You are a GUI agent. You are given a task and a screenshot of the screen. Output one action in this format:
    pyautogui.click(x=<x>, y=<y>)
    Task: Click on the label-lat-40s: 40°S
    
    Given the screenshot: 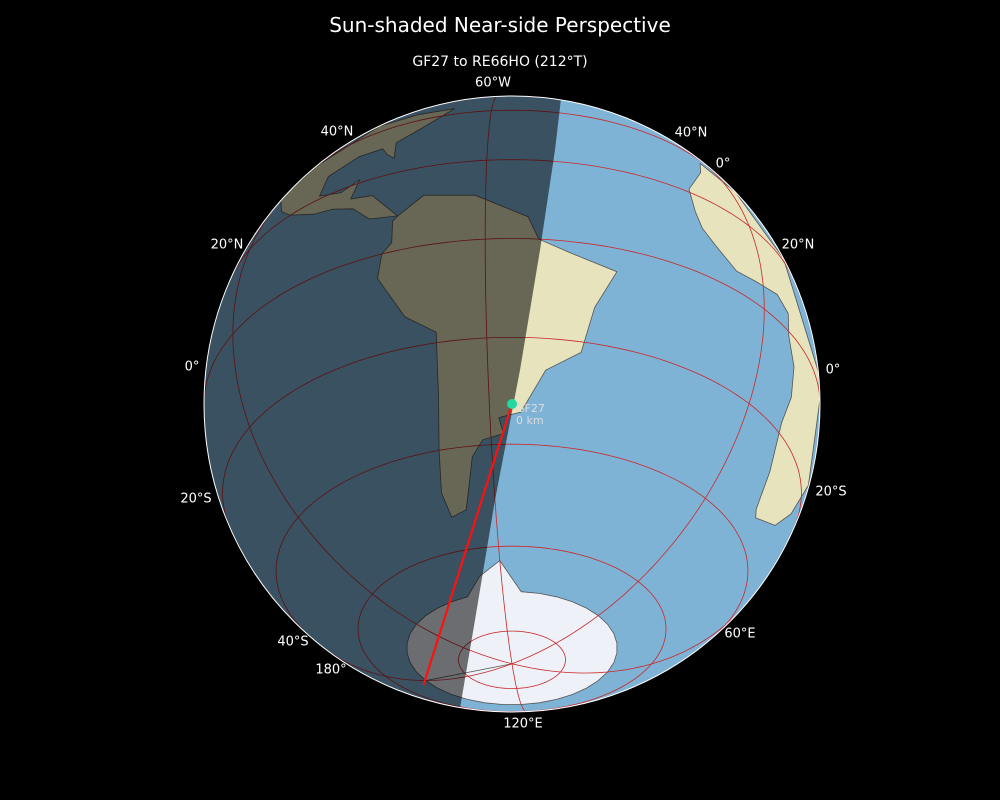 What is the action you would take?
    pyautogui.click(x=293, y=642)
    